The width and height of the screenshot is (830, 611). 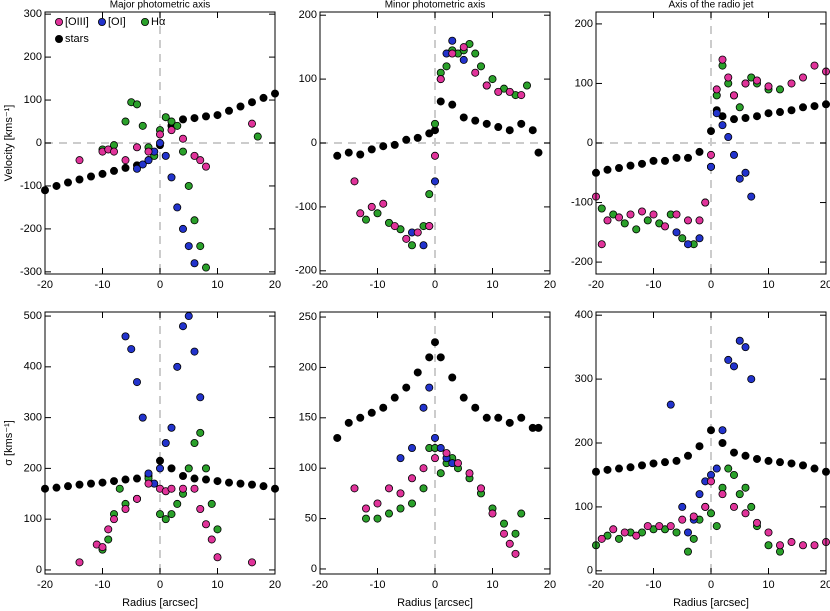 I want to click on x-tick-label: 20, so click(x=825, y=285).